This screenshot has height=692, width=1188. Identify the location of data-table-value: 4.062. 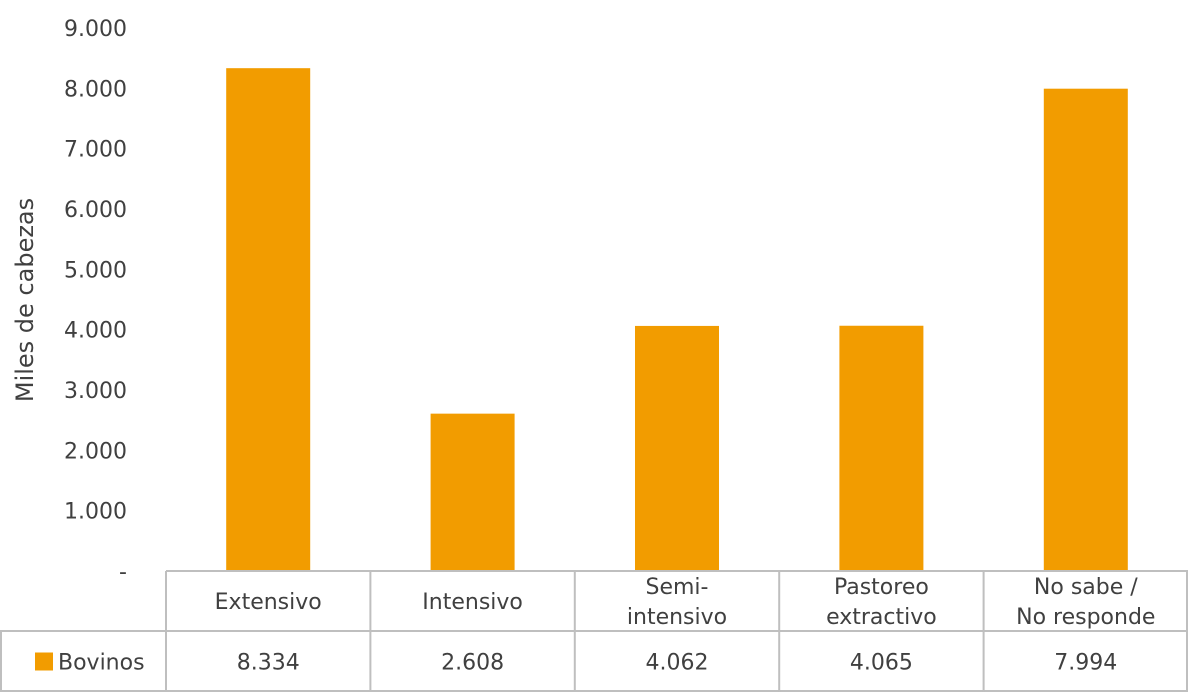
(677, 663).